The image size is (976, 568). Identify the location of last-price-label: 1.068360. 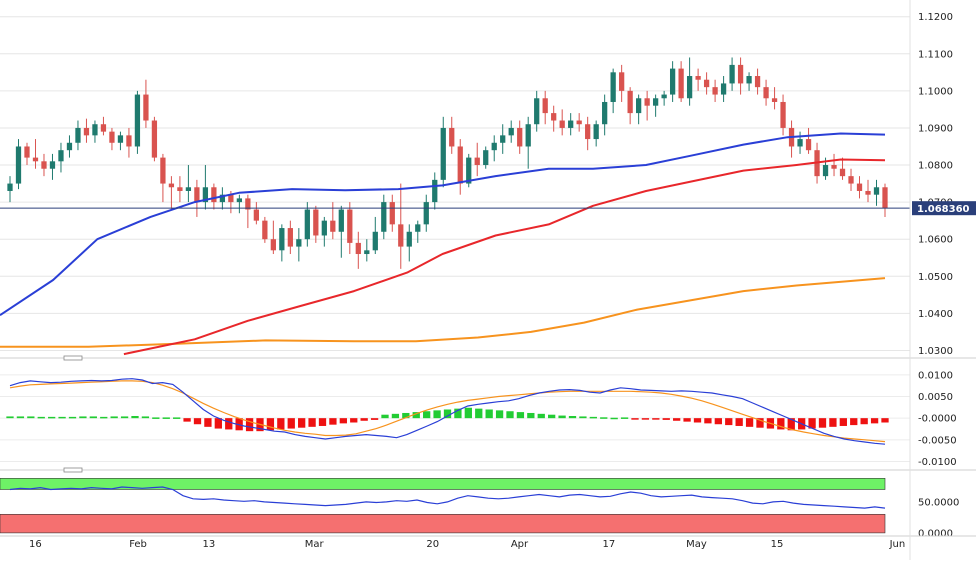
(943, 209).